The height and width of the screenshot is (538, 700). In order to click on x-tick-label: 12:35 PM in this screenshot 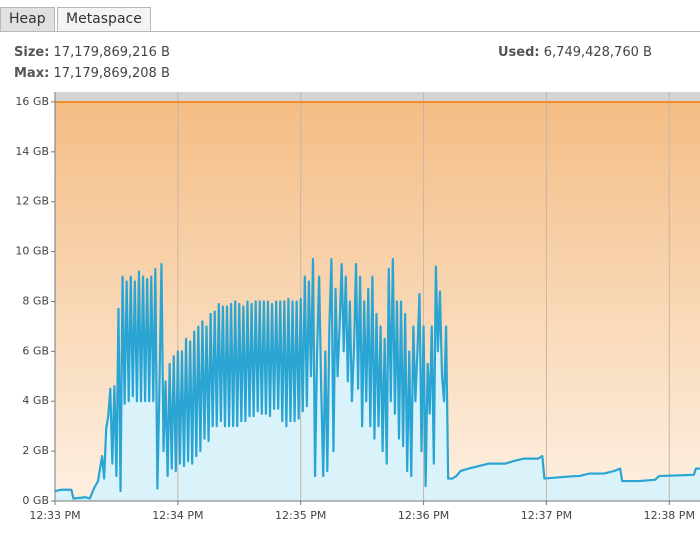, I will do `click(300, 515)`.